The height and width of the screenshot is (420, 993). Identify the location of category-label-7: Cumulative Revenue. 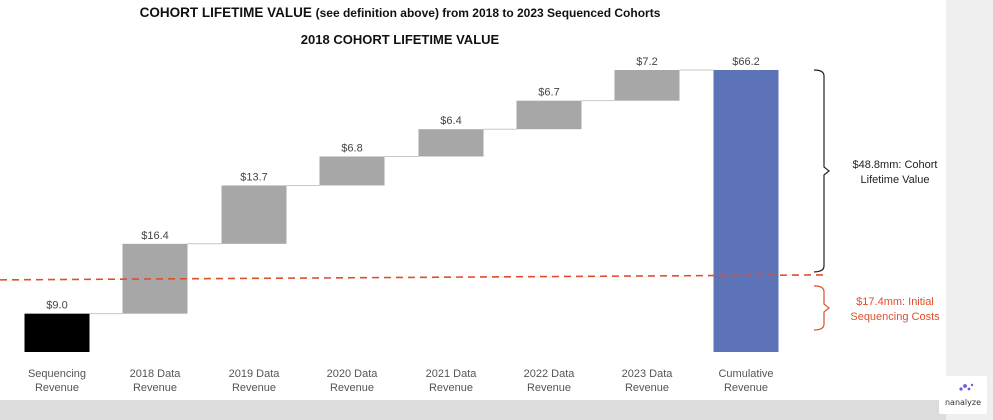
(745, 381).